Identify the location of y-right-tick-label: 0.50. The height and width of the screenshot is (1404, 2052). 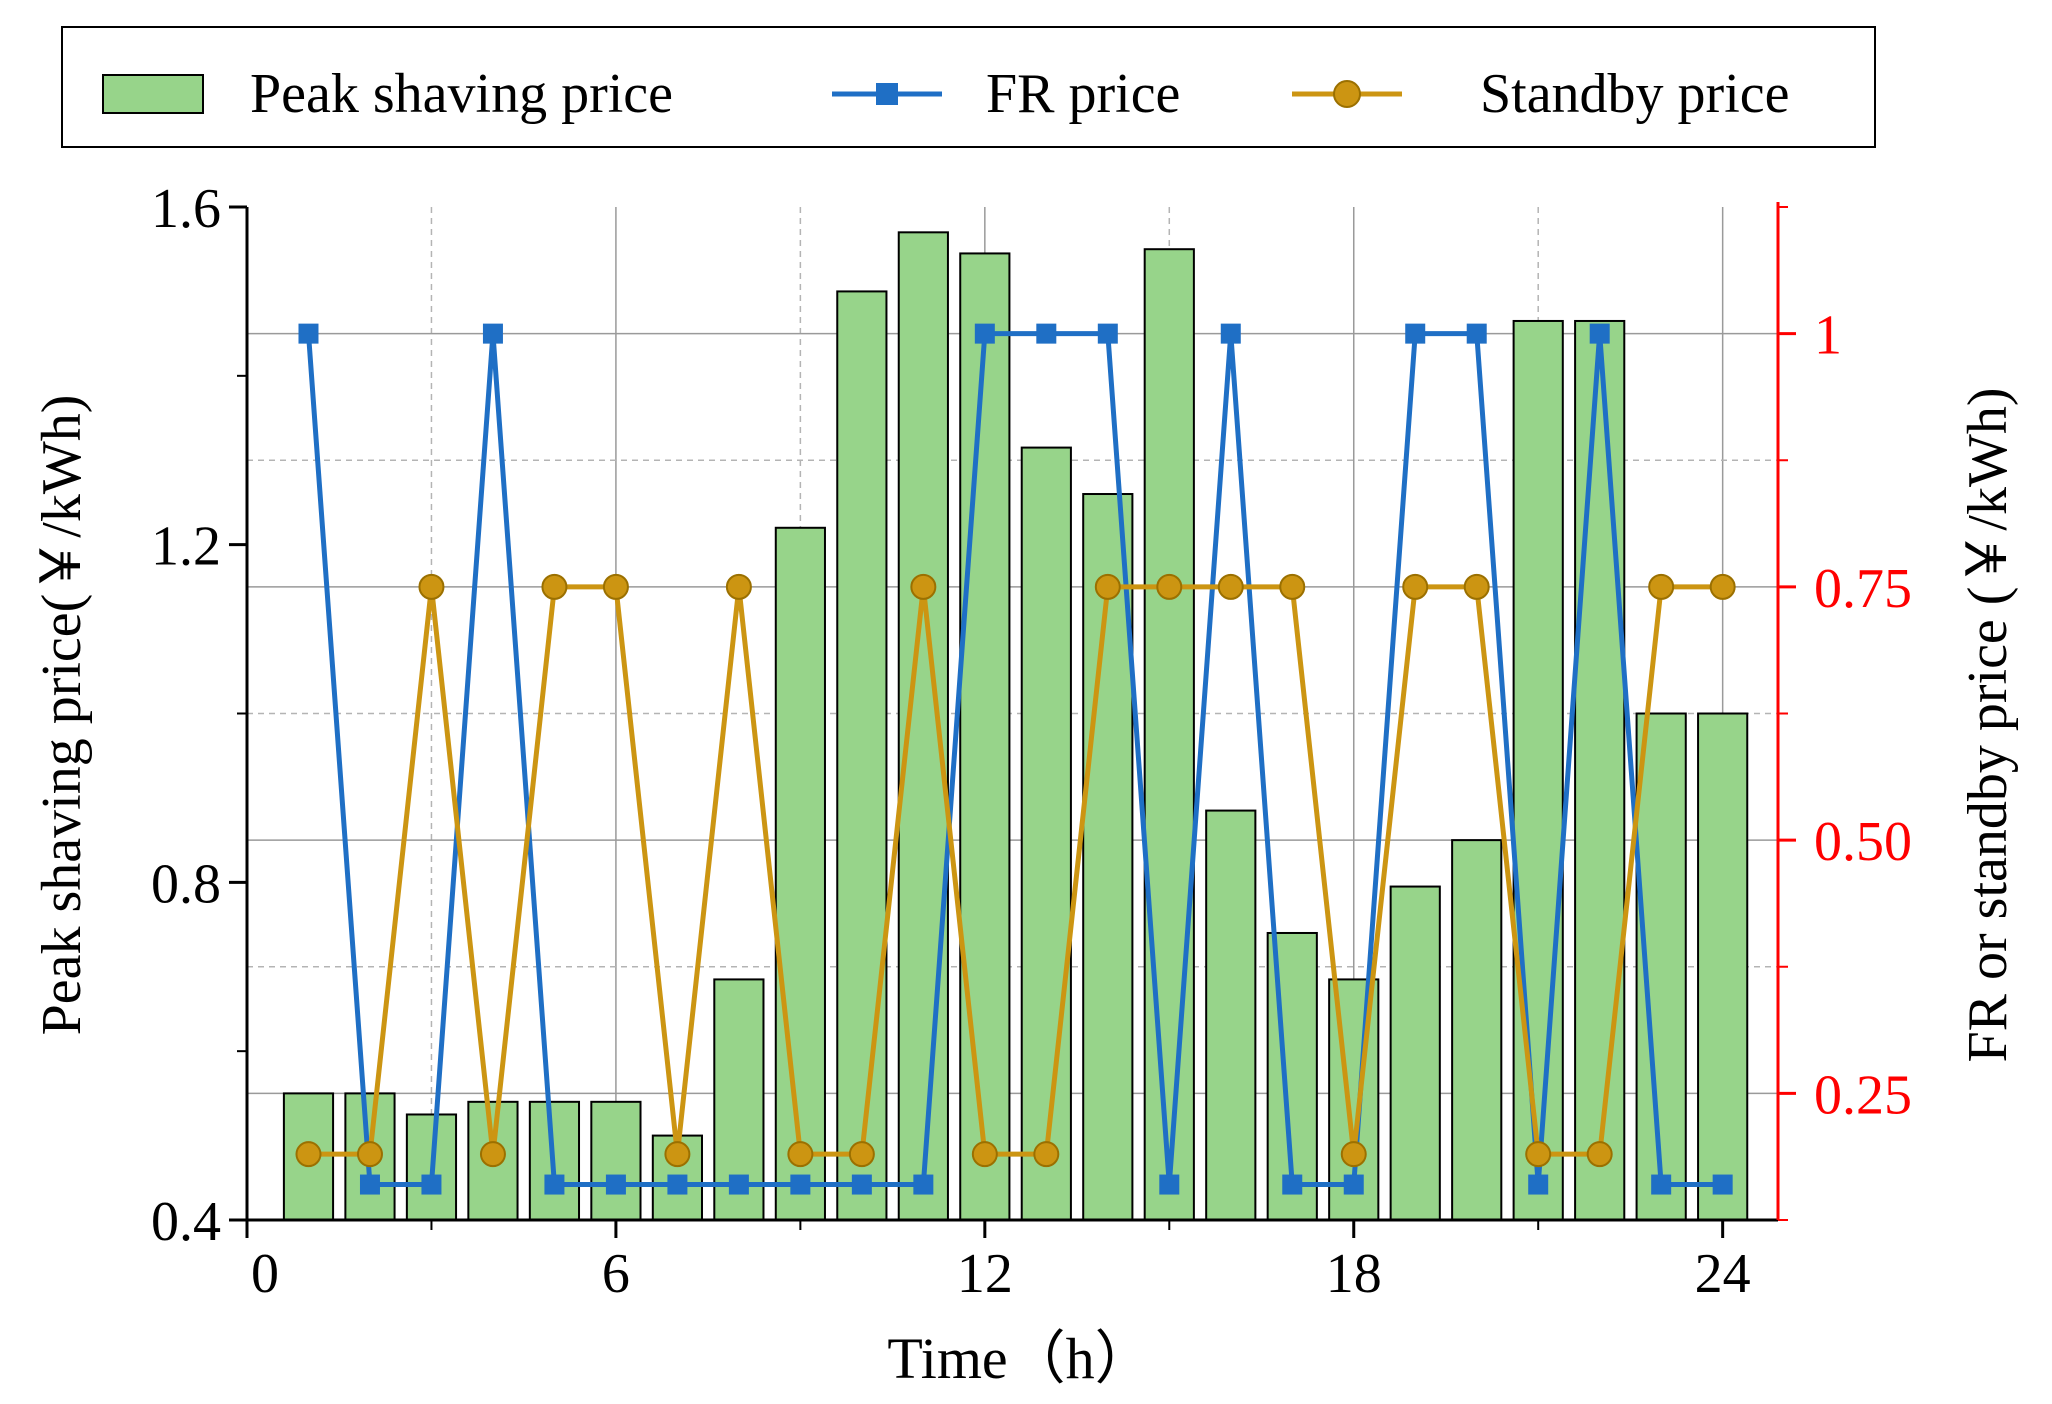
(1863, 842).